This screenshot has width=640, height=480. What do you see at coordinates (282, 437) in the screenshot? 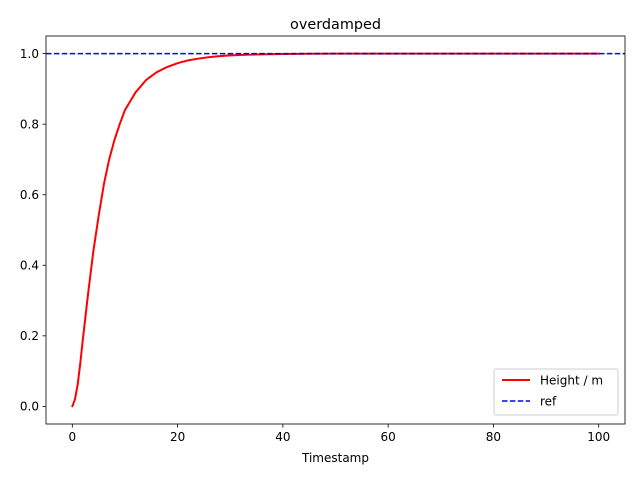
I see `x-tick-label: 40` at bounding box center [282, 437].